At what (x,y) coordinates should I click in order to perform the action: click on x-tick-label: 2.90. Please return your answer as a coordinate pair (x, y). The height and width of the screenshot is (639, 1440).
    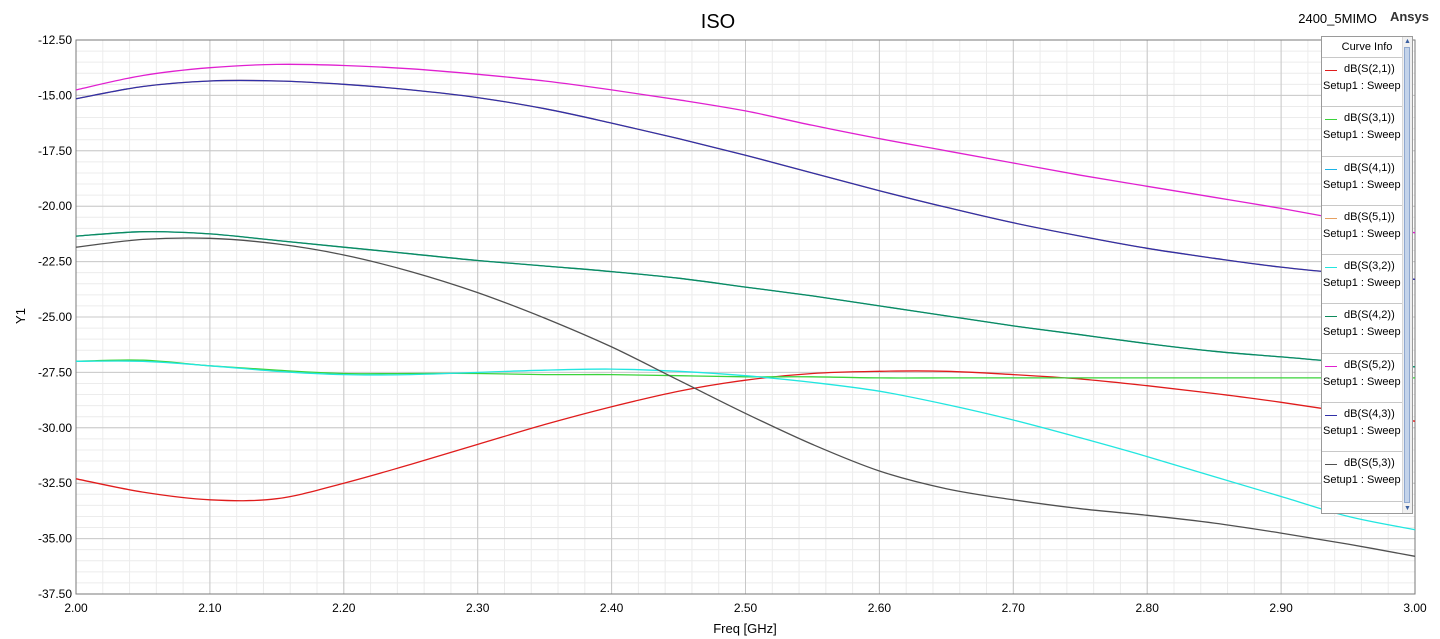
    Looking at the image, I should click on (1281, 608).